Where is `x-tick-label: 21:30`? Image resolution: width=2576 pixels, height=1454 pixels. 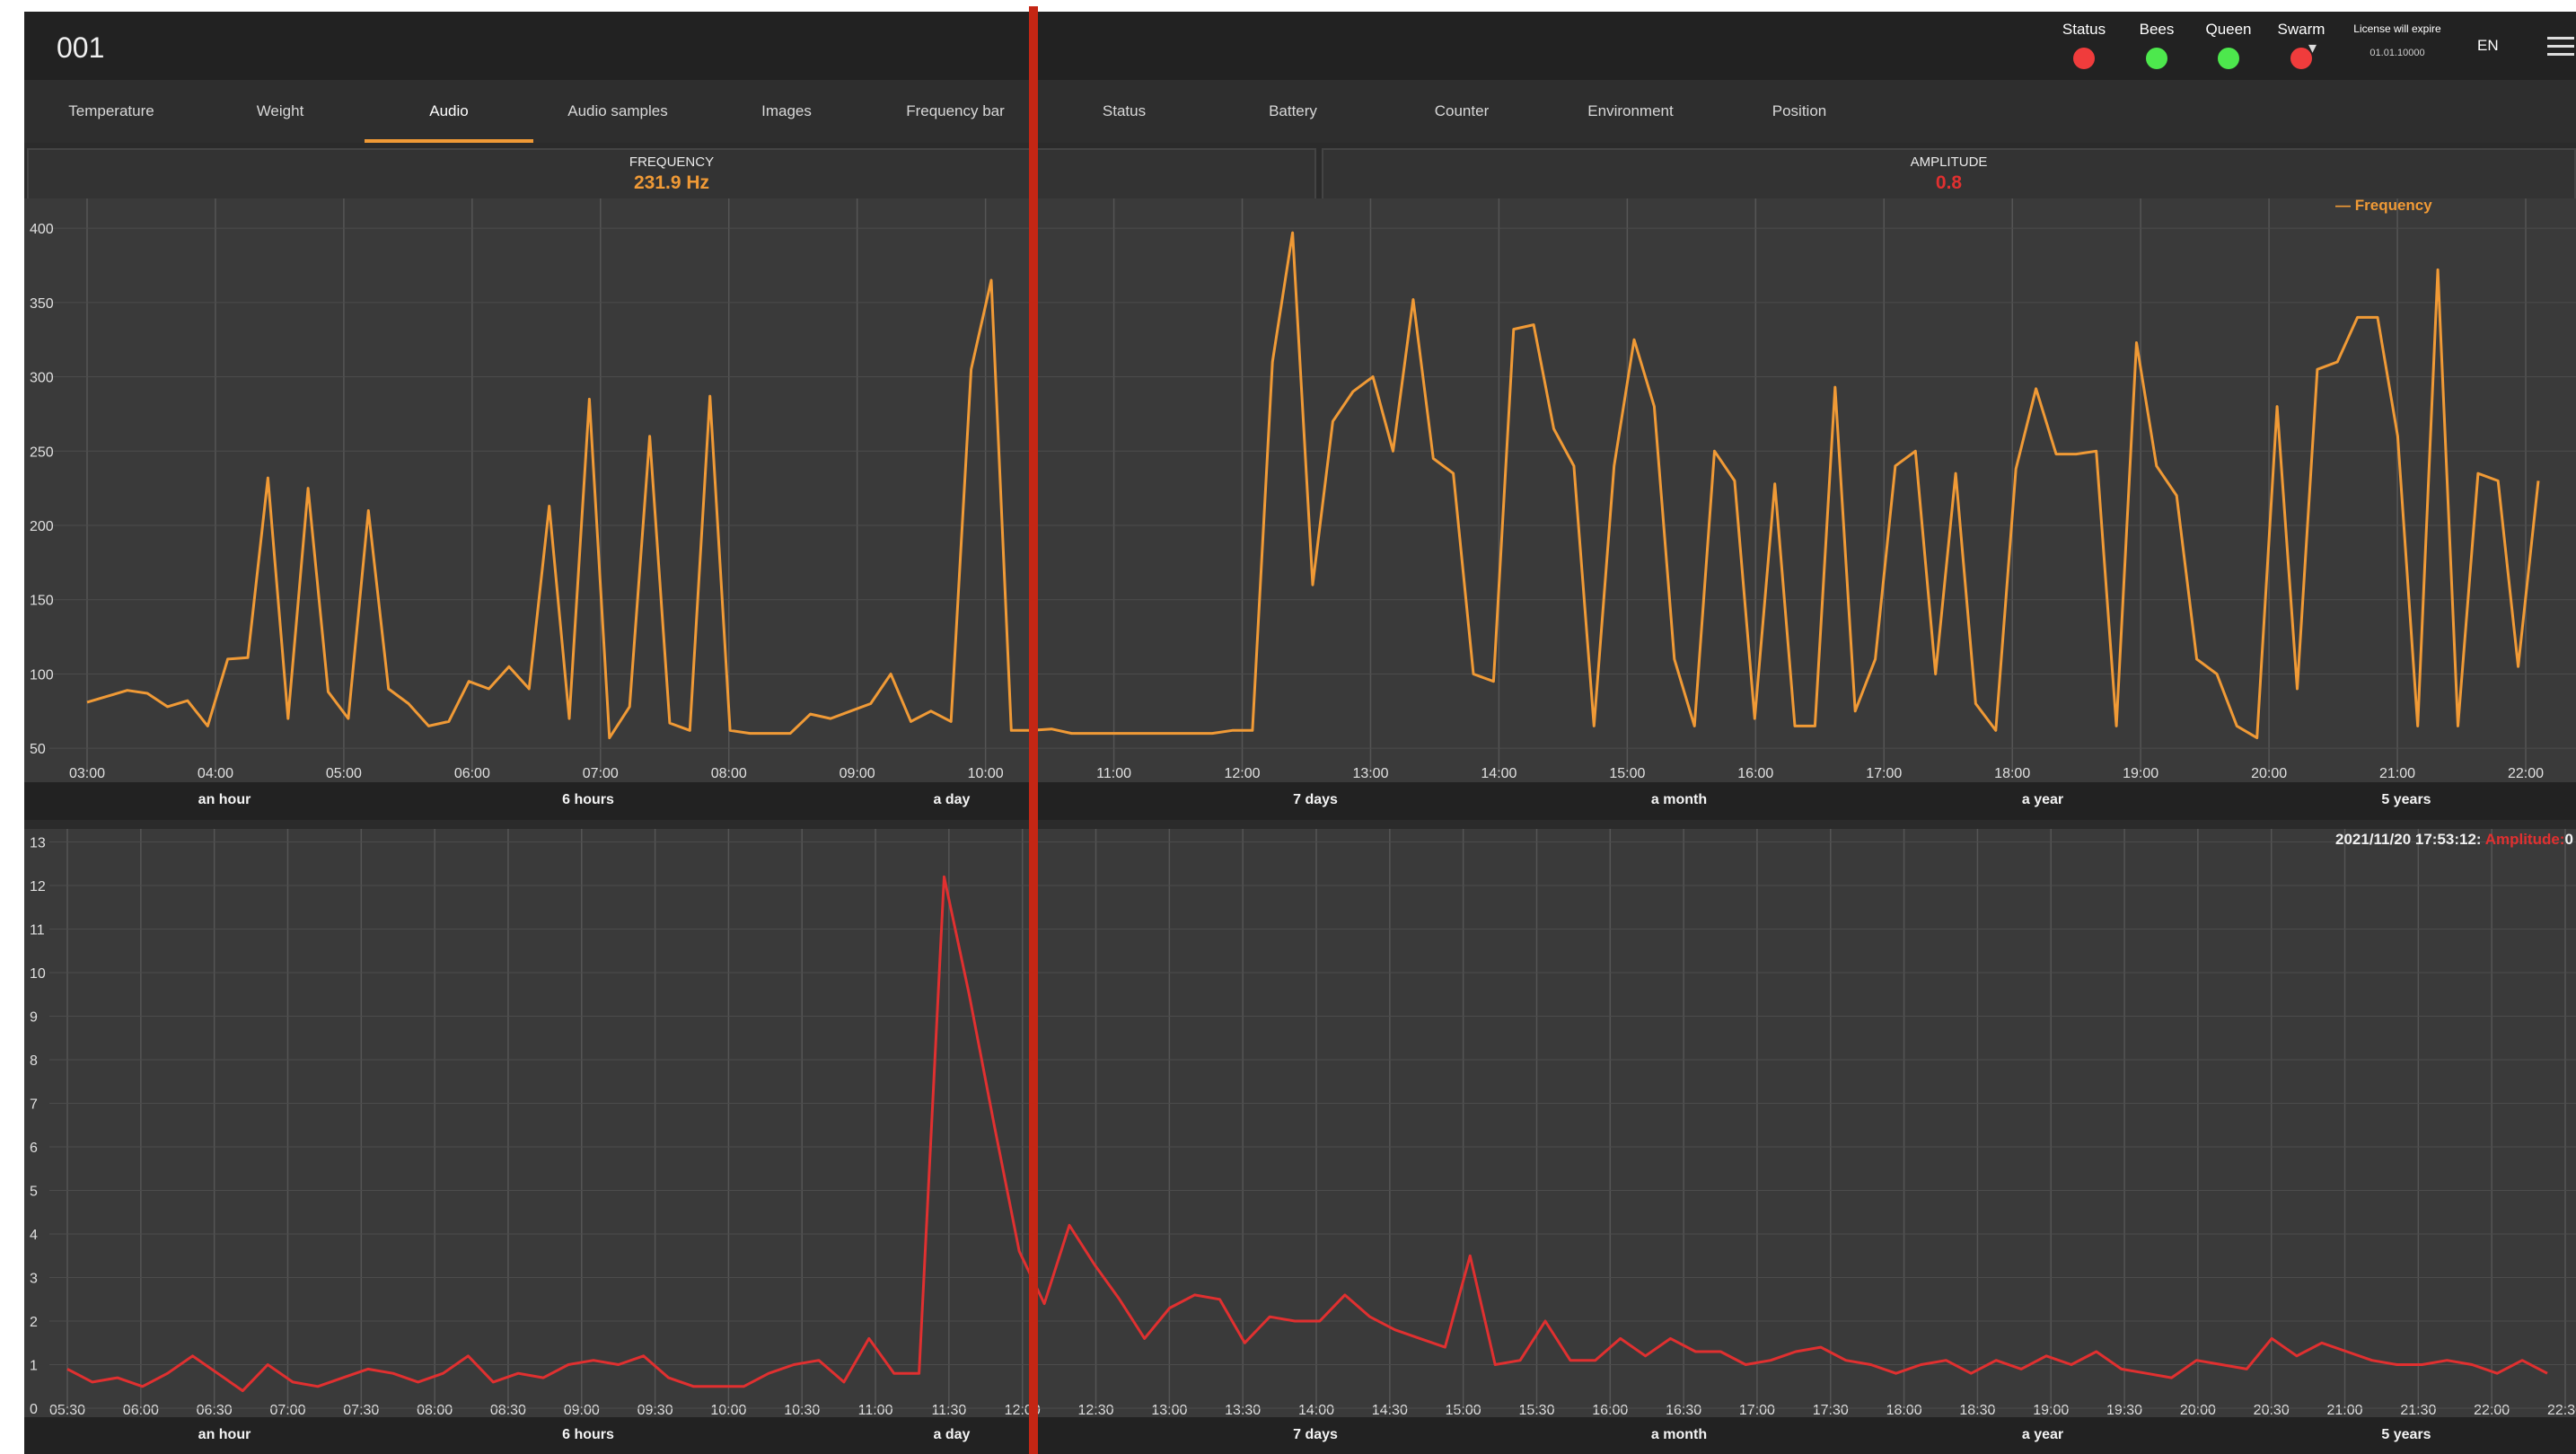 x-tick-label: 21:30 is located at coordinates (2418, 1410).